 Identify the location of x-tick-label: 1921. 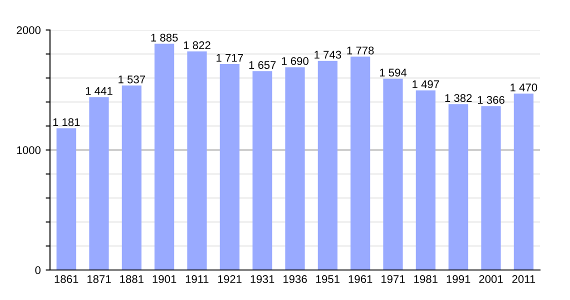
(230, 279).